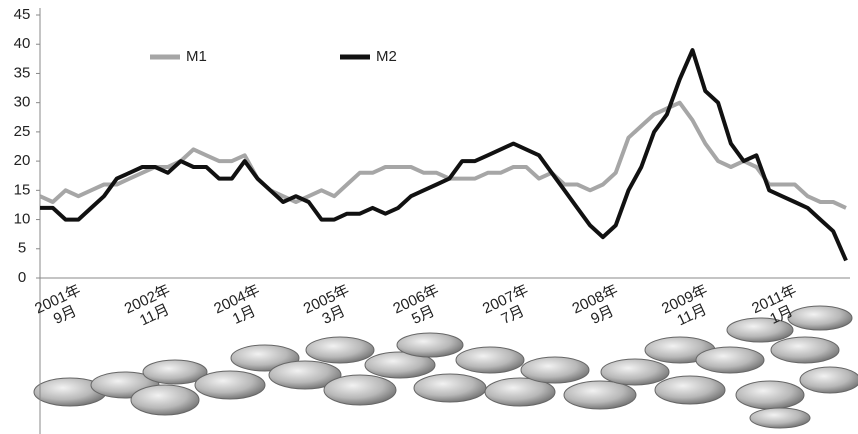 The width and height of the screenshot is (858, 434). Describe the element at coordinates (61, 307) in the screenshot. I see `x-tick-label: 2001年9月` at that location.